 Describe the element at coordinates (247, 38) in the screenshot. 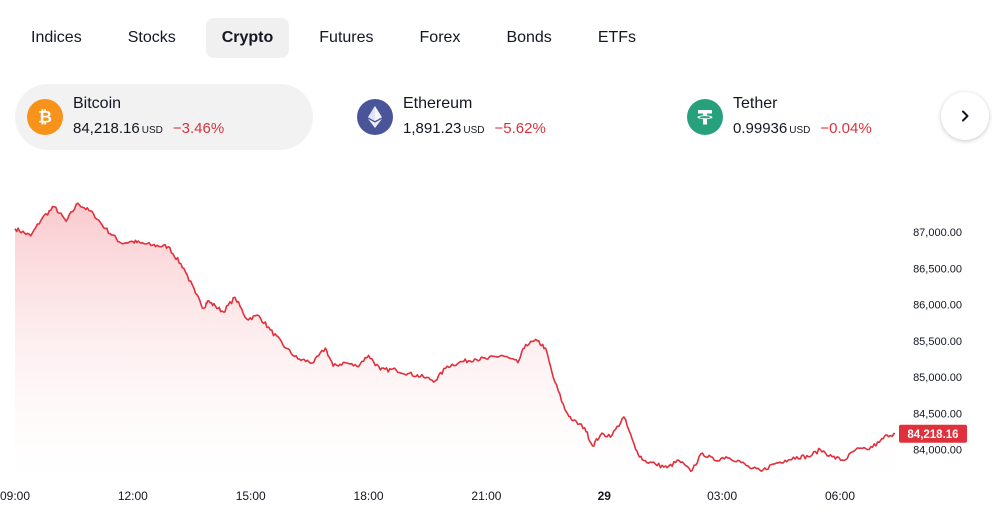

I see `tab-crypto: Crypto` at that location.